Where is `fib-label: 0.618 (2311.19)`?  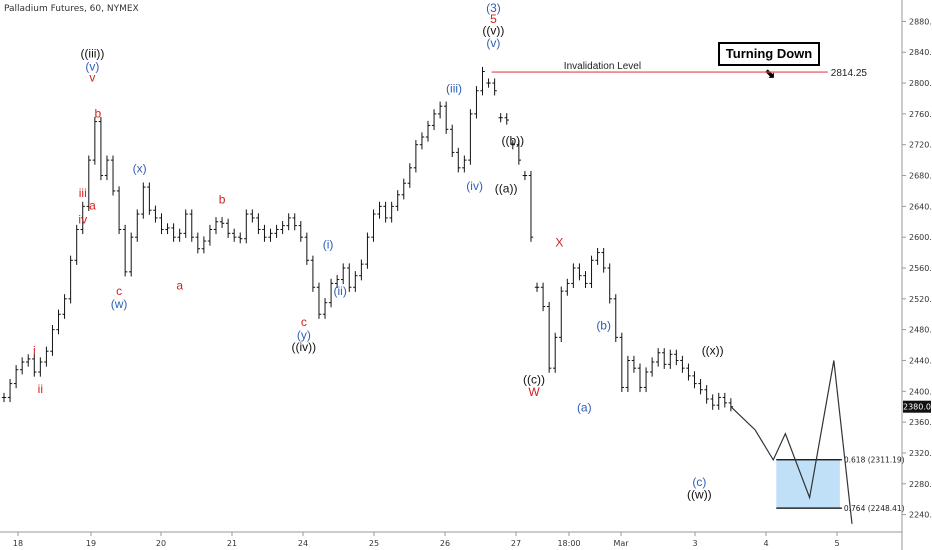
fib-label: 0.618 (2311.19) is located at coordinates (874, 460).